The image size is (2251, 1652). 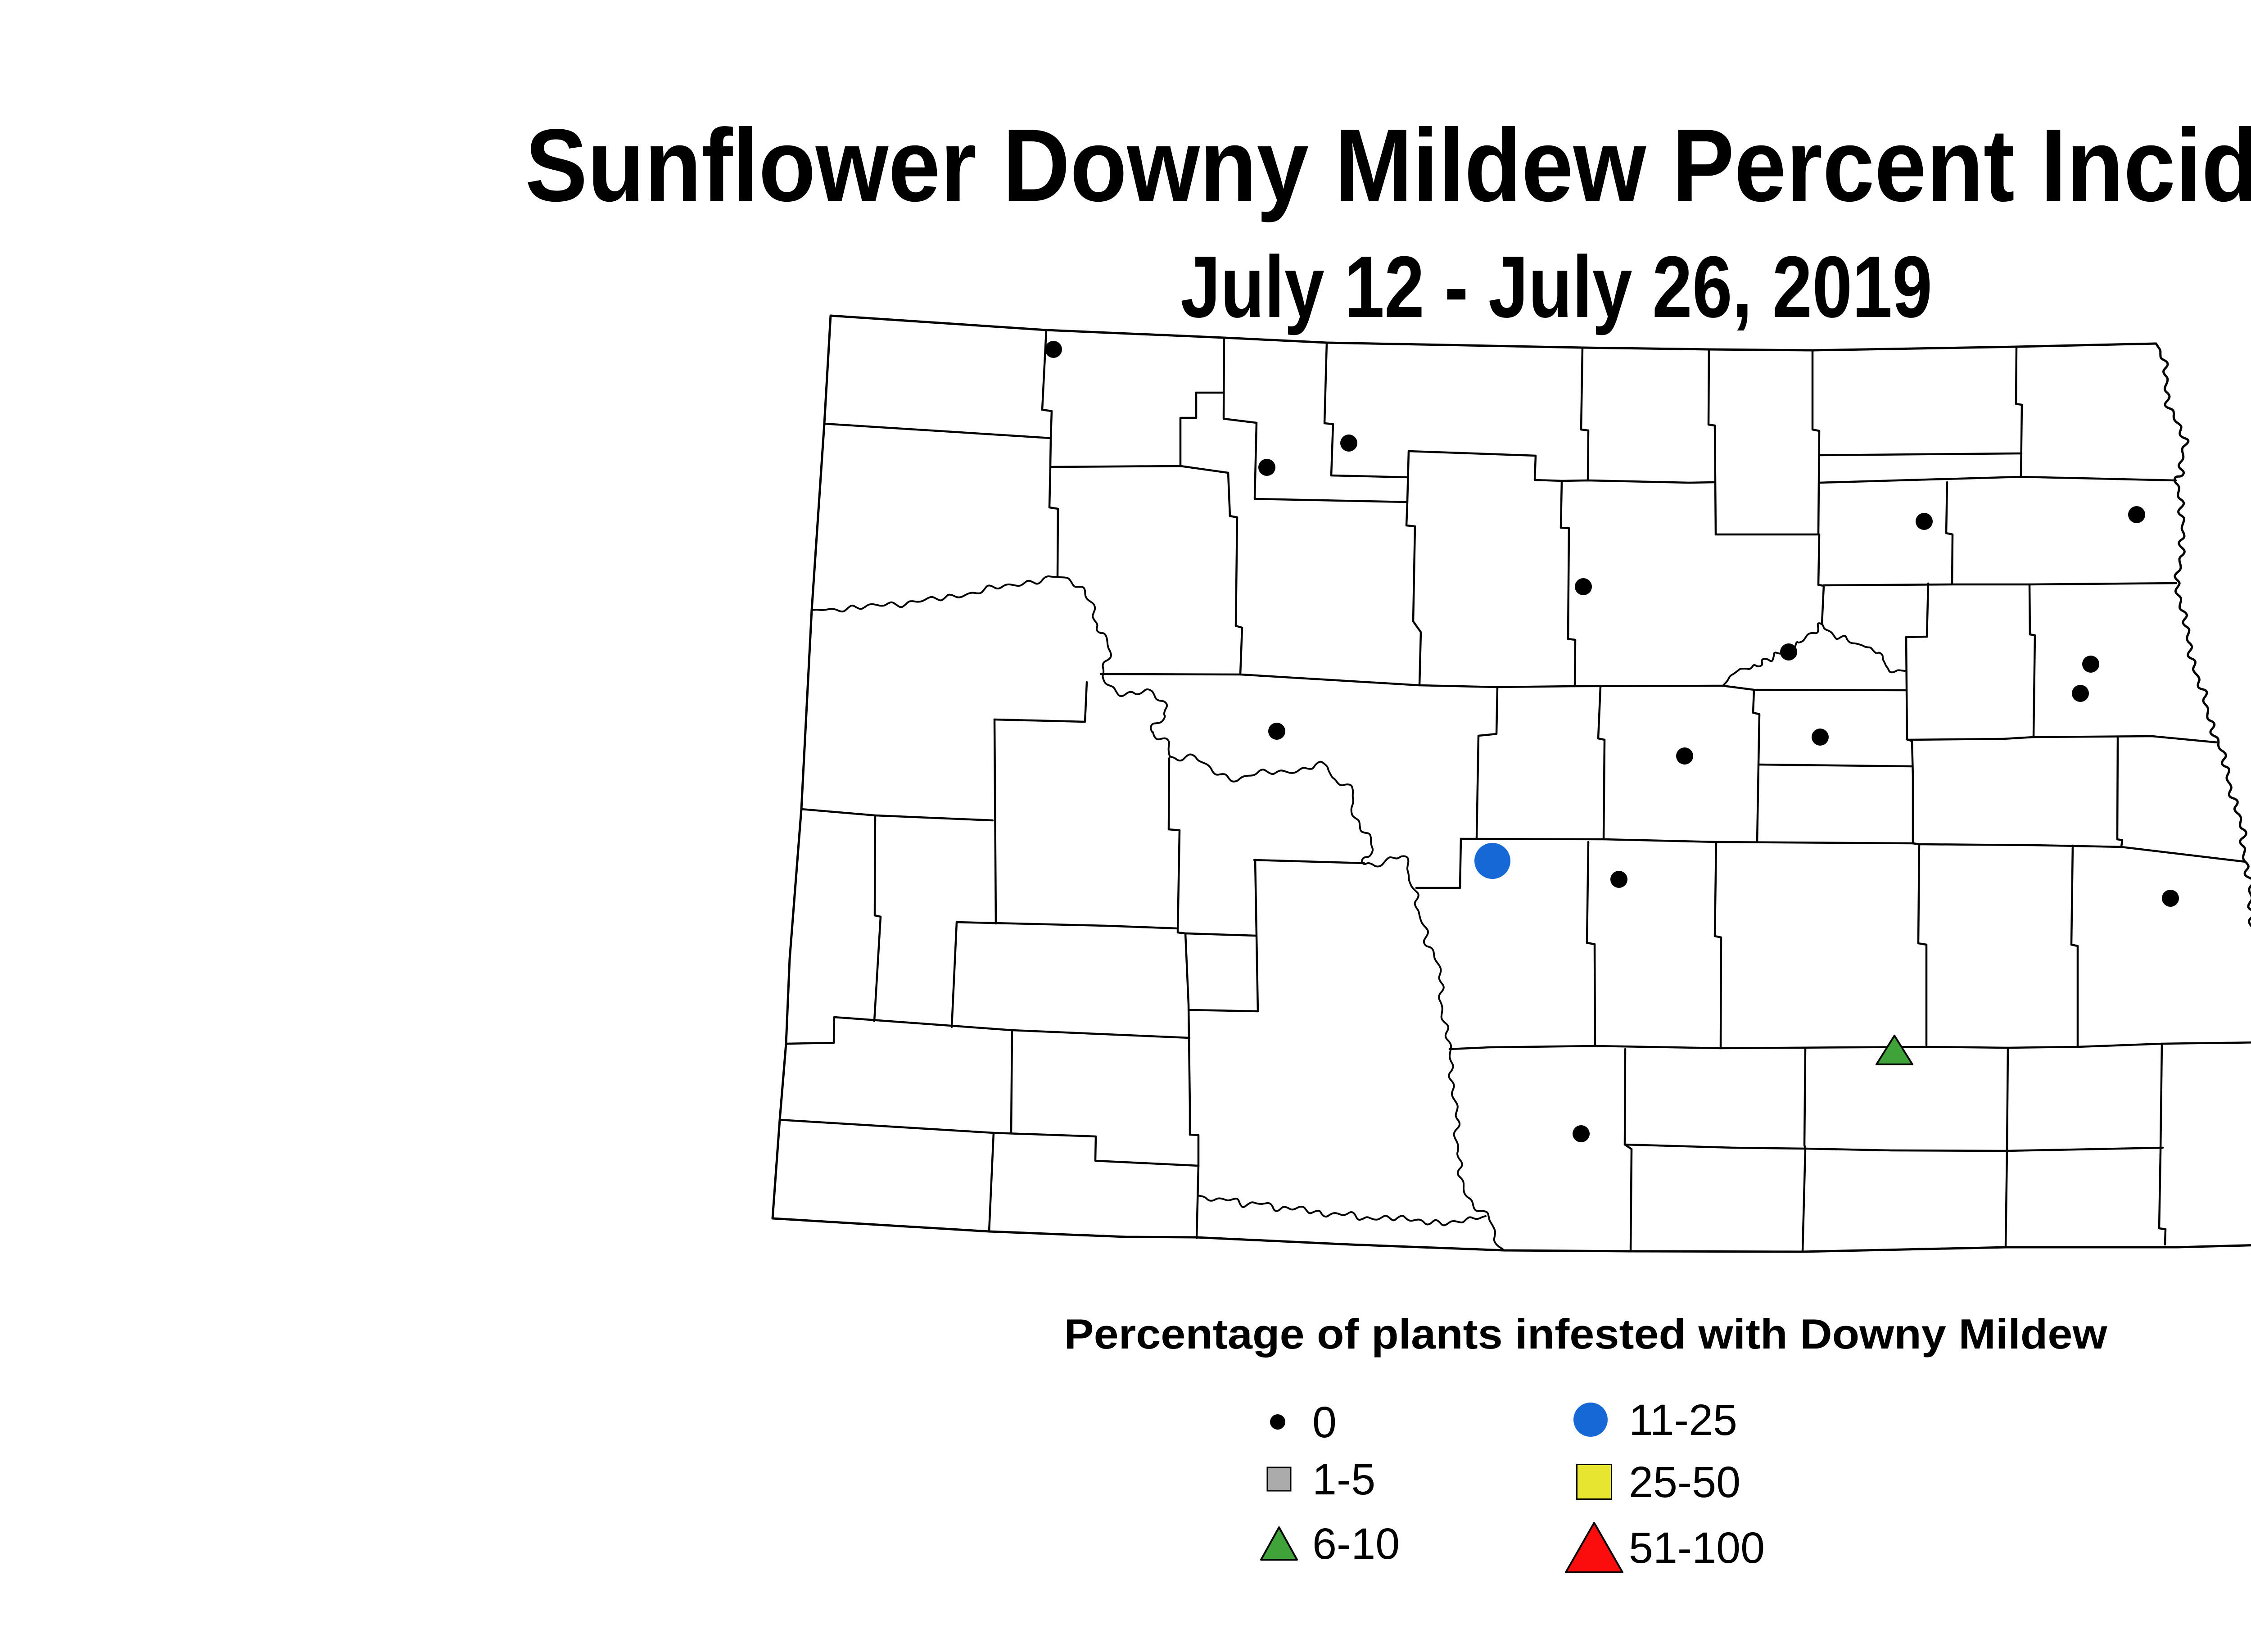 What do you see at coordinates (1814, 654) in the screenshot?
I see `devils-lake-sheyenne` at bounding box center [1814, 654].